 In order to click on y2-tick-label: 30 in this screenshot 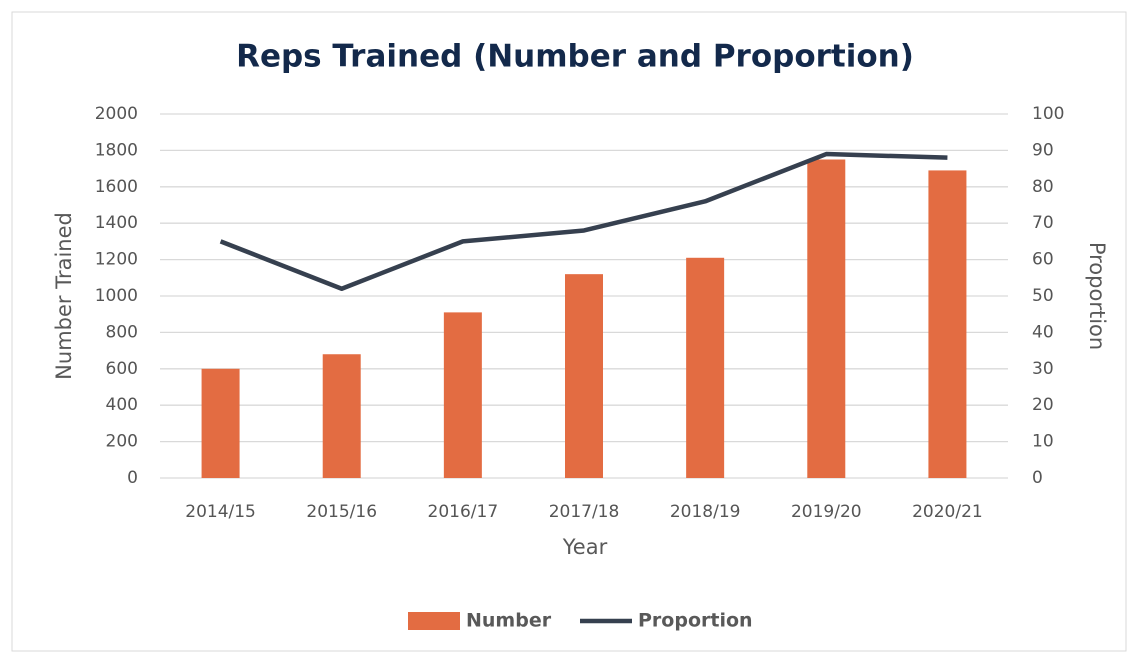, I will do `click(1043, 369)`.